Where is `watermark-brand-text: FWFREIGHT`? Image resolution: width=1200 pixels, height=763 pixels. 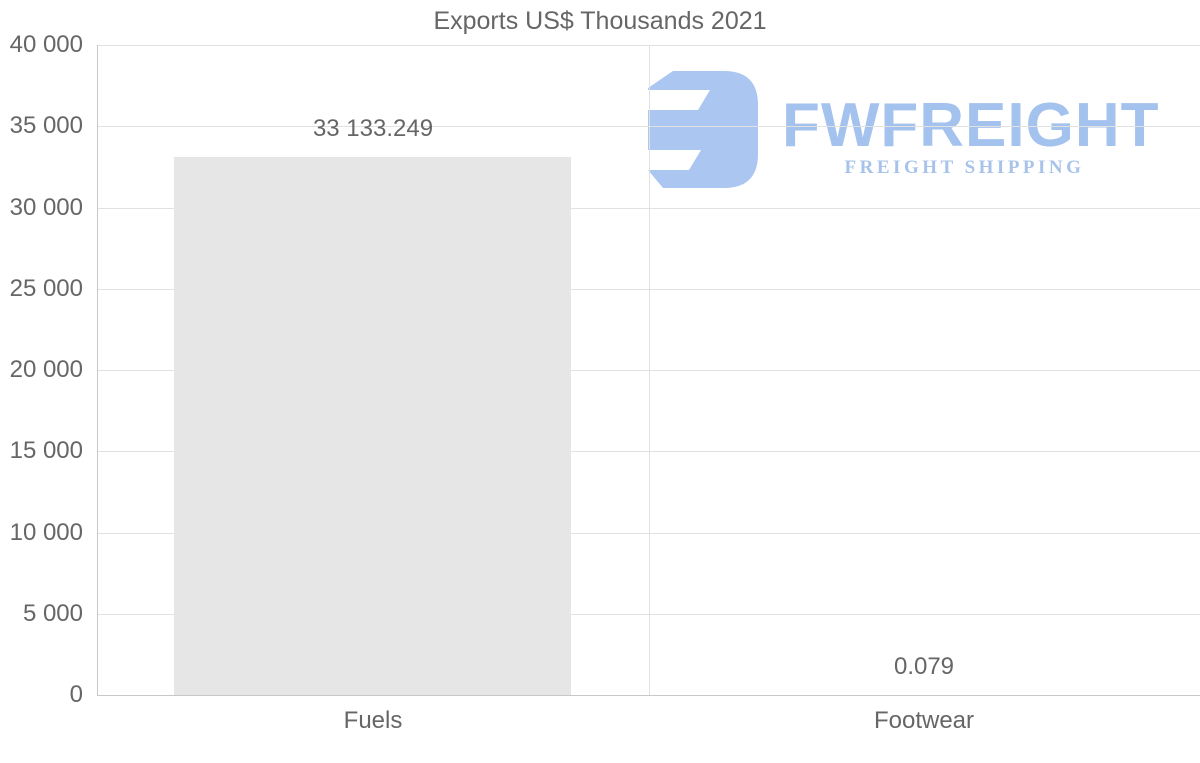
watermark-brand-text: FWFREIGHT is located at coordinates (971, 125).